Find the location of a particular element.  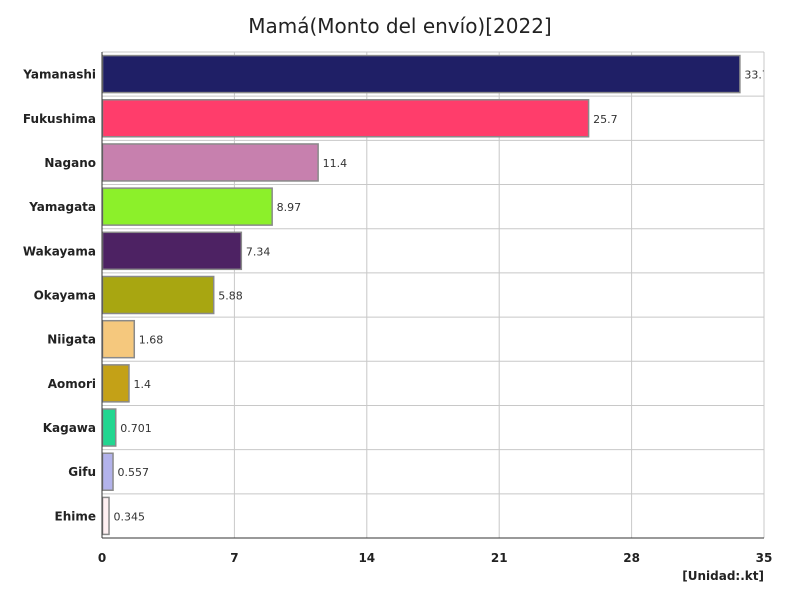

value-label: 33.7 is located at coordinates (756, 75).